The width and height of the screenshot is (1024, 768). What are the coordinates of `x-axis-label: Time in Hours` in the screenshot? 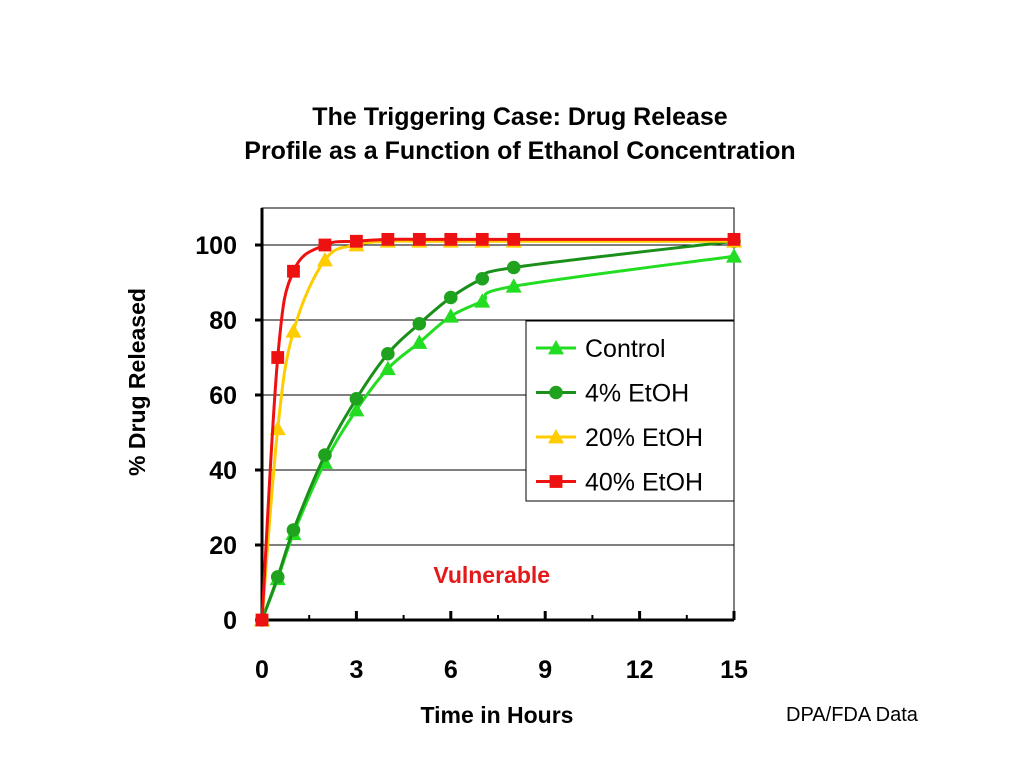 It's located at (497, 715).